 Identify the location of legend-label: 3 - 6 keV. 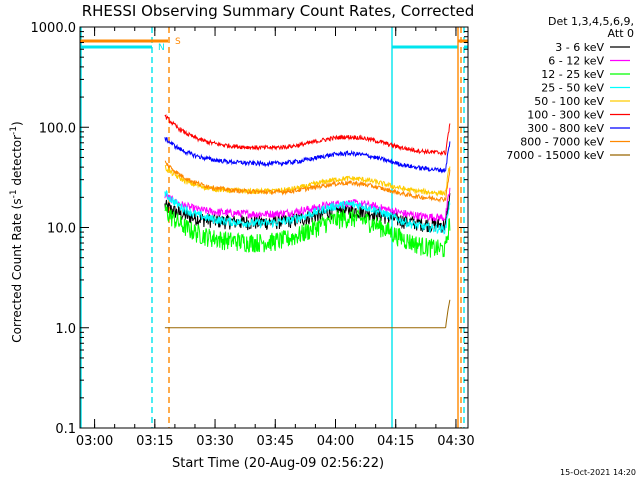
(579, 47).